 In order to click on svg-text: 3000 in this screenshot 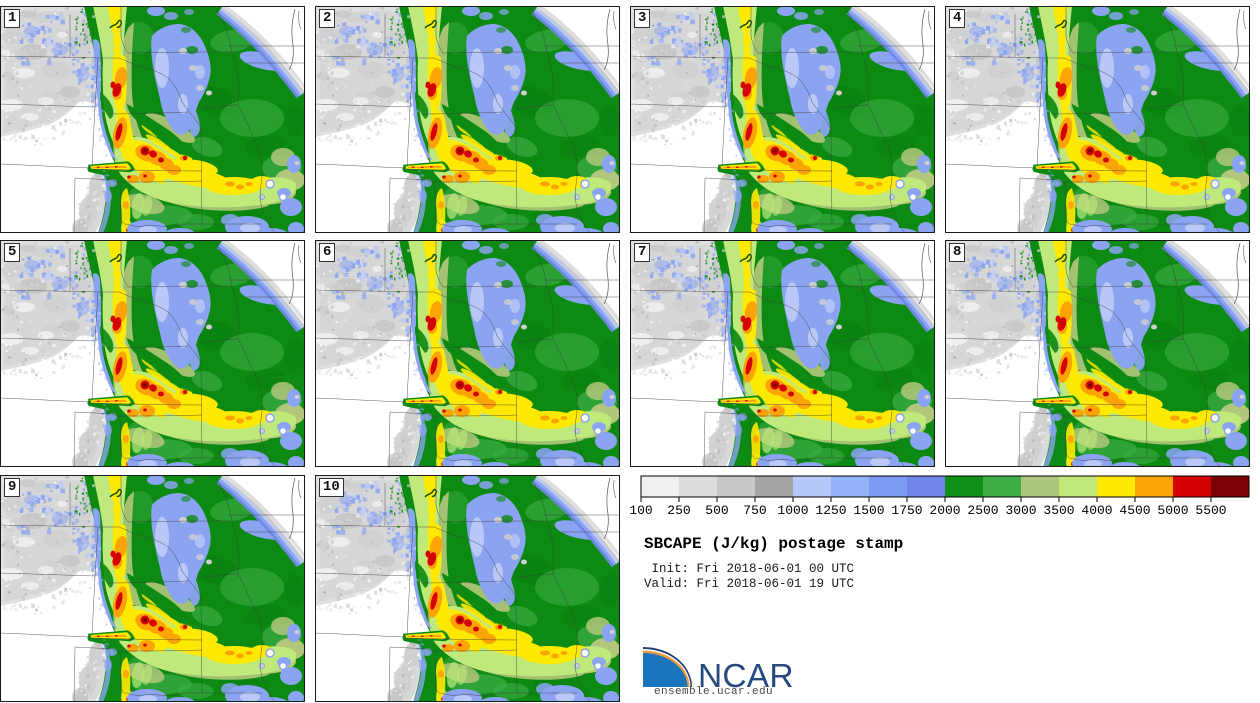, I will do `click(1020, 510)`.